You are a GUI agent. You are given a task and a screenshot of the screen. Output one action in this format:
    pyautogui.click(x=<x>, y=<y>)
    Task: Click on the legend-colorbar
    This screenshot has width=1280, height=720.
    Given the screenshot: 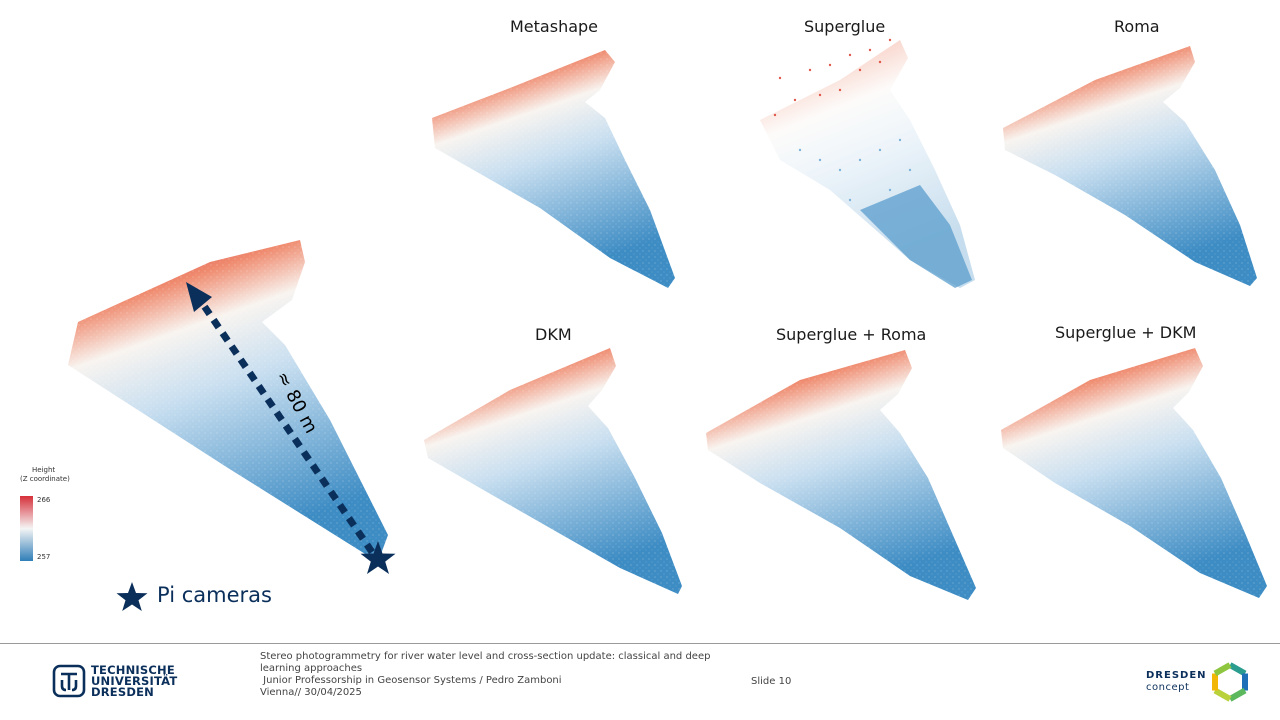 What is the action you would take?
    pyautogui.click(x=26, y=528)
    